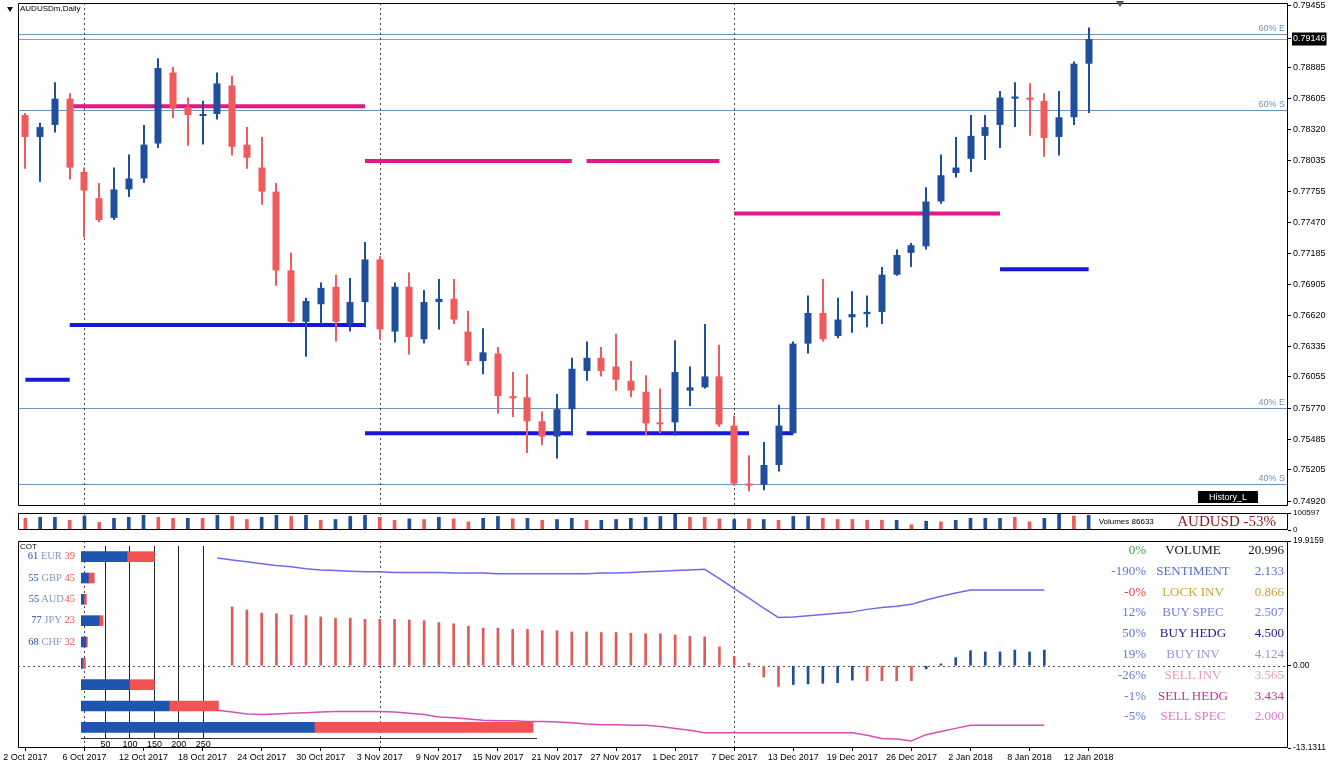 This screenshot has height=768, width=1331. What do you see at coordinates (675, 756) in the screenshot?
I see `x-tick-label: 1 Dec 2017` at bounding box center [675, 756].